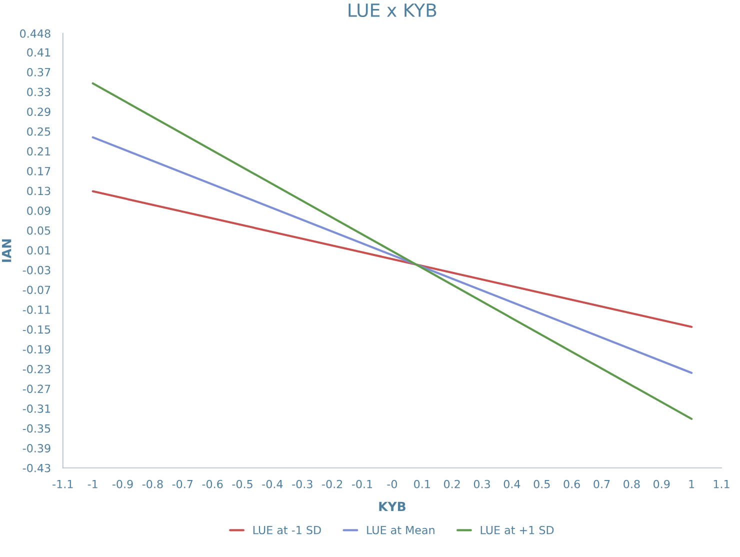  What do you see at coordinates (38, 250) in the screenshot?
I see `y-tick-label: 0.01` at bounding box center [38, 250].